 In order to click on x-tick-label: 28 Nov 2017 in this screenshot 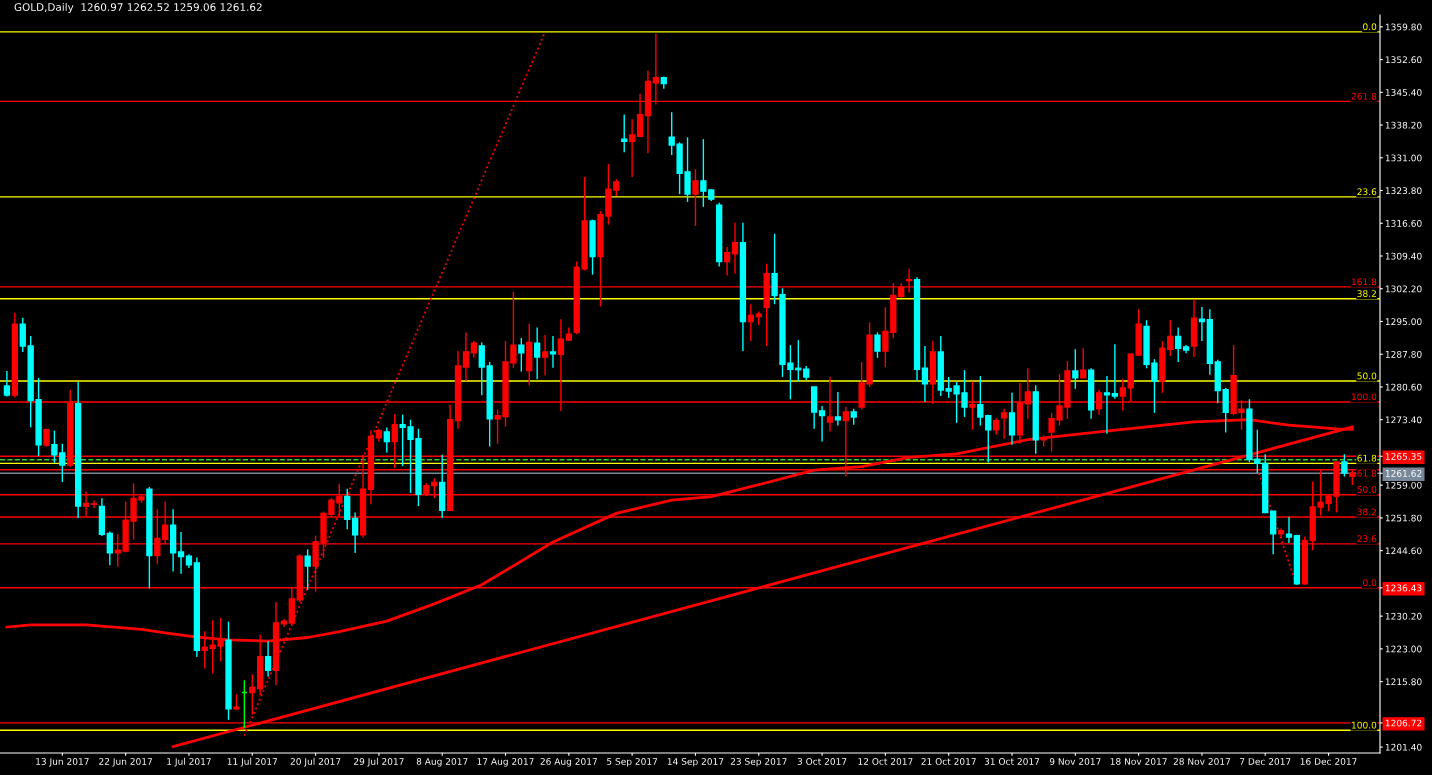, I will do `click(1202, 761)`.